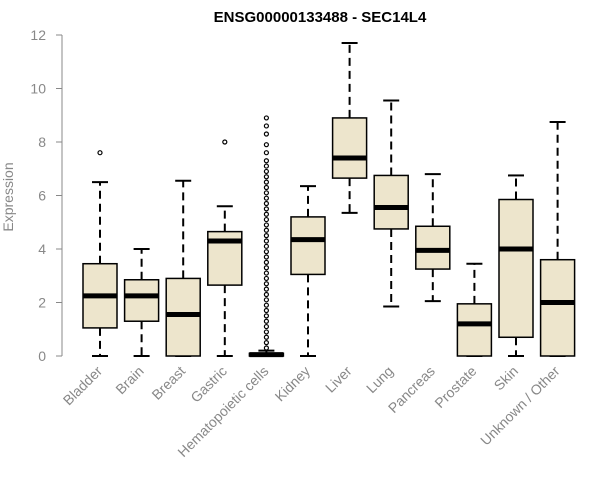  I want to click on y-axis: 0 2 4 6 8 10 12, so click(46, 195).